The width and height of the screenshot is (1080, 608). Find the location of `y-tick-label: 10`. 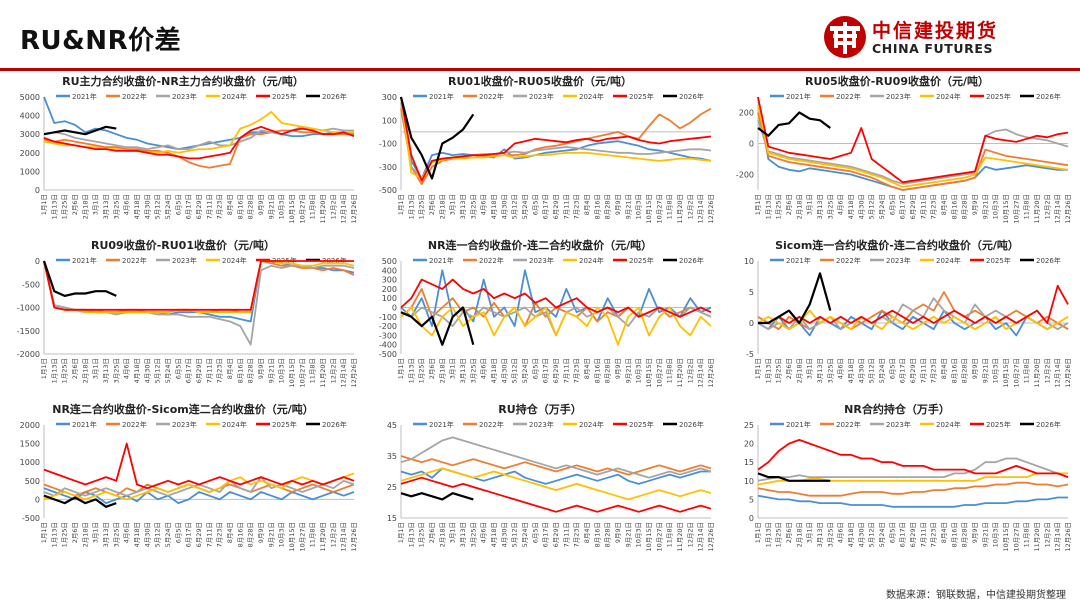

y-tick-label: 10 is located at coordinates (749, 481).